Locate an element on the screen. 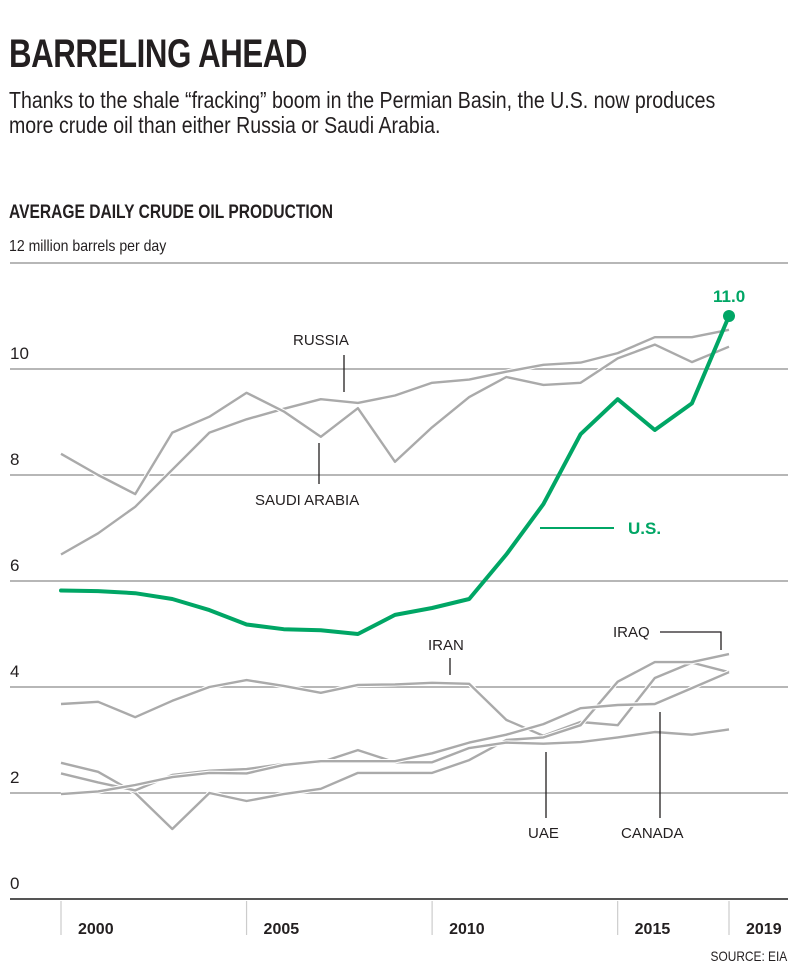 The height and width of the screenshot is (980, 800). series-line-canada is located at coordinates (395, 733).